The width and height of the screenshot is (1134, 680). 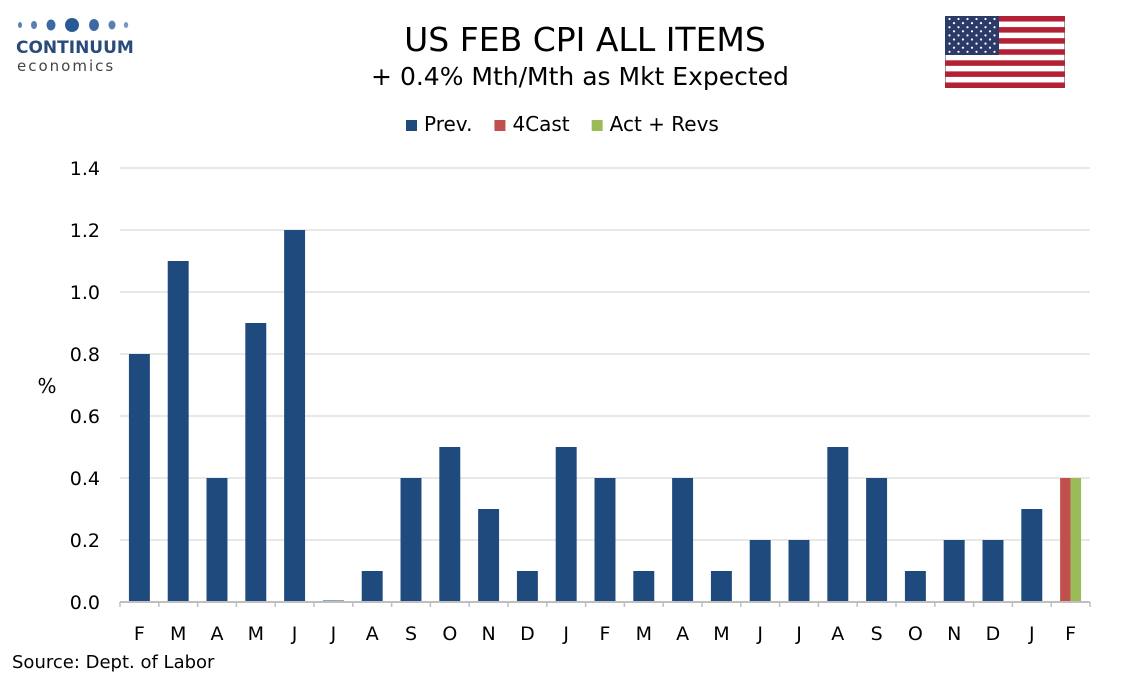 What do you see at coordinates (113, 662) in the screenshot?
I see `source-note: Source: Dept. of Labor` at bounding box center [113, 662].